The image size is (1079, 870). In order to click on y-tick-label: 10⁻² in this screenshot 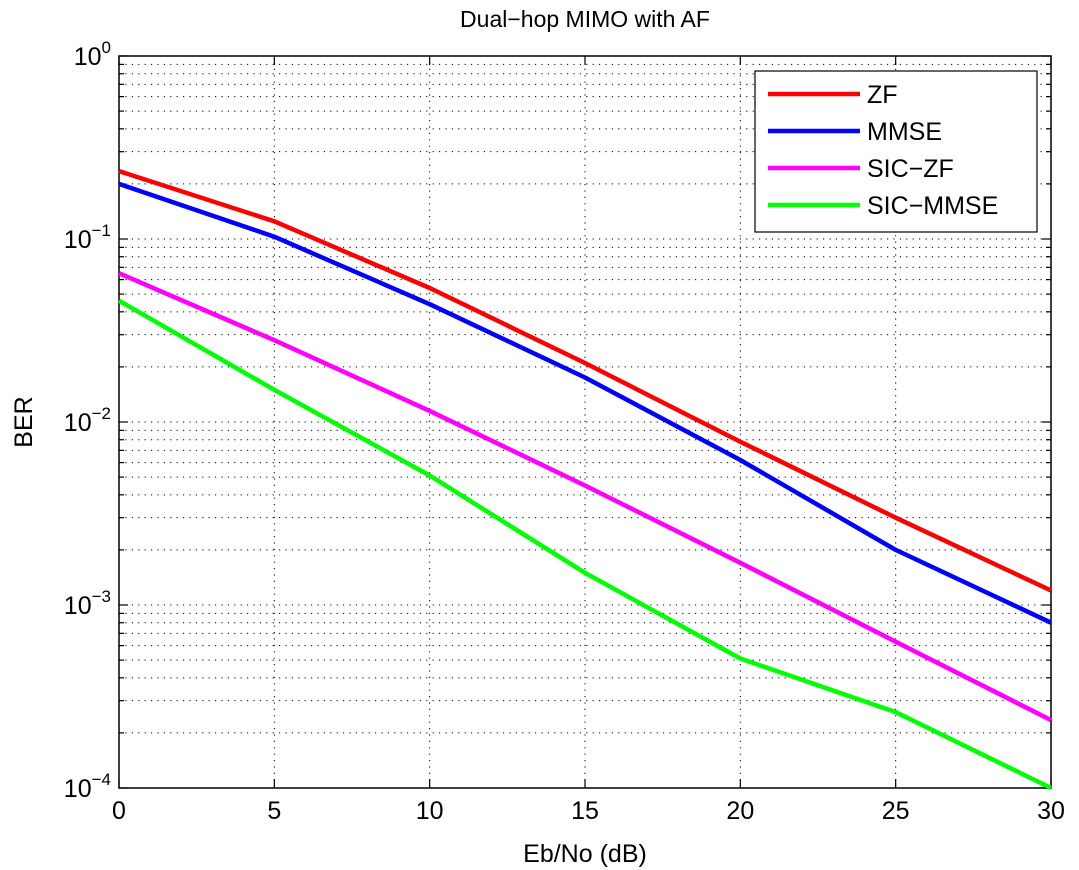, I will do `click(87, 420)`.